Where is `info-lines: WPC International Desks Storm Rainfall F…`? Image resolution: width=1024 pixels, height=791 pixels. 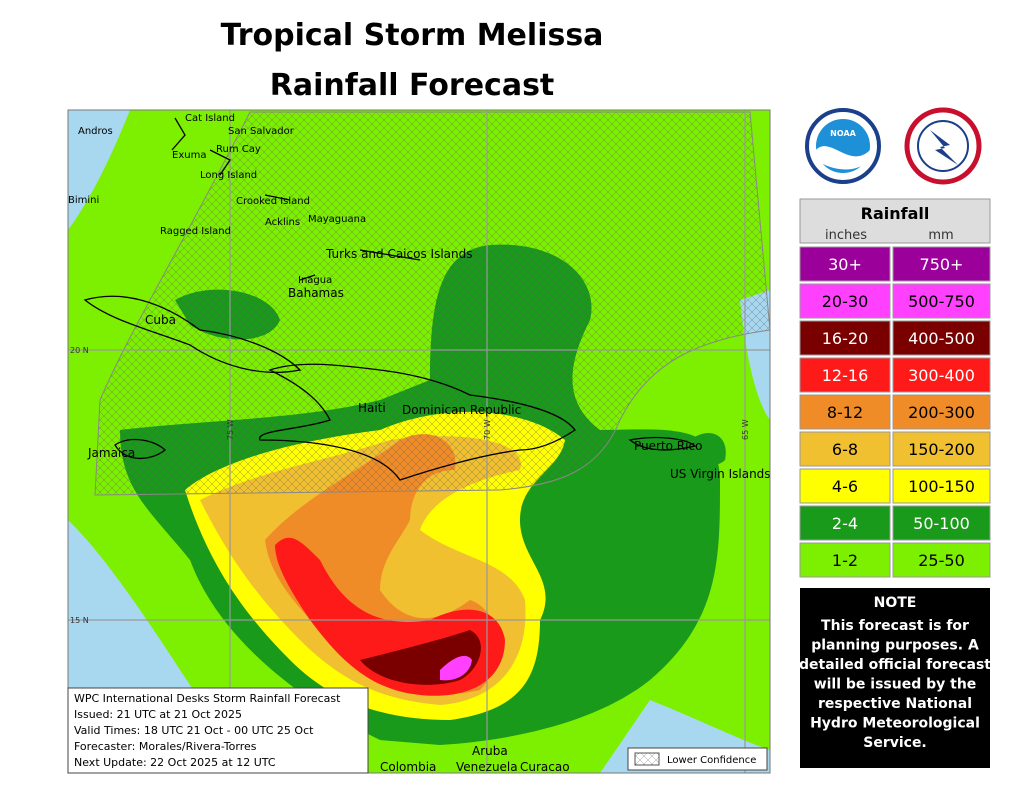
info-lines: WPC International Desks Storm Rainfall F… is located at coordinates (207, 730).